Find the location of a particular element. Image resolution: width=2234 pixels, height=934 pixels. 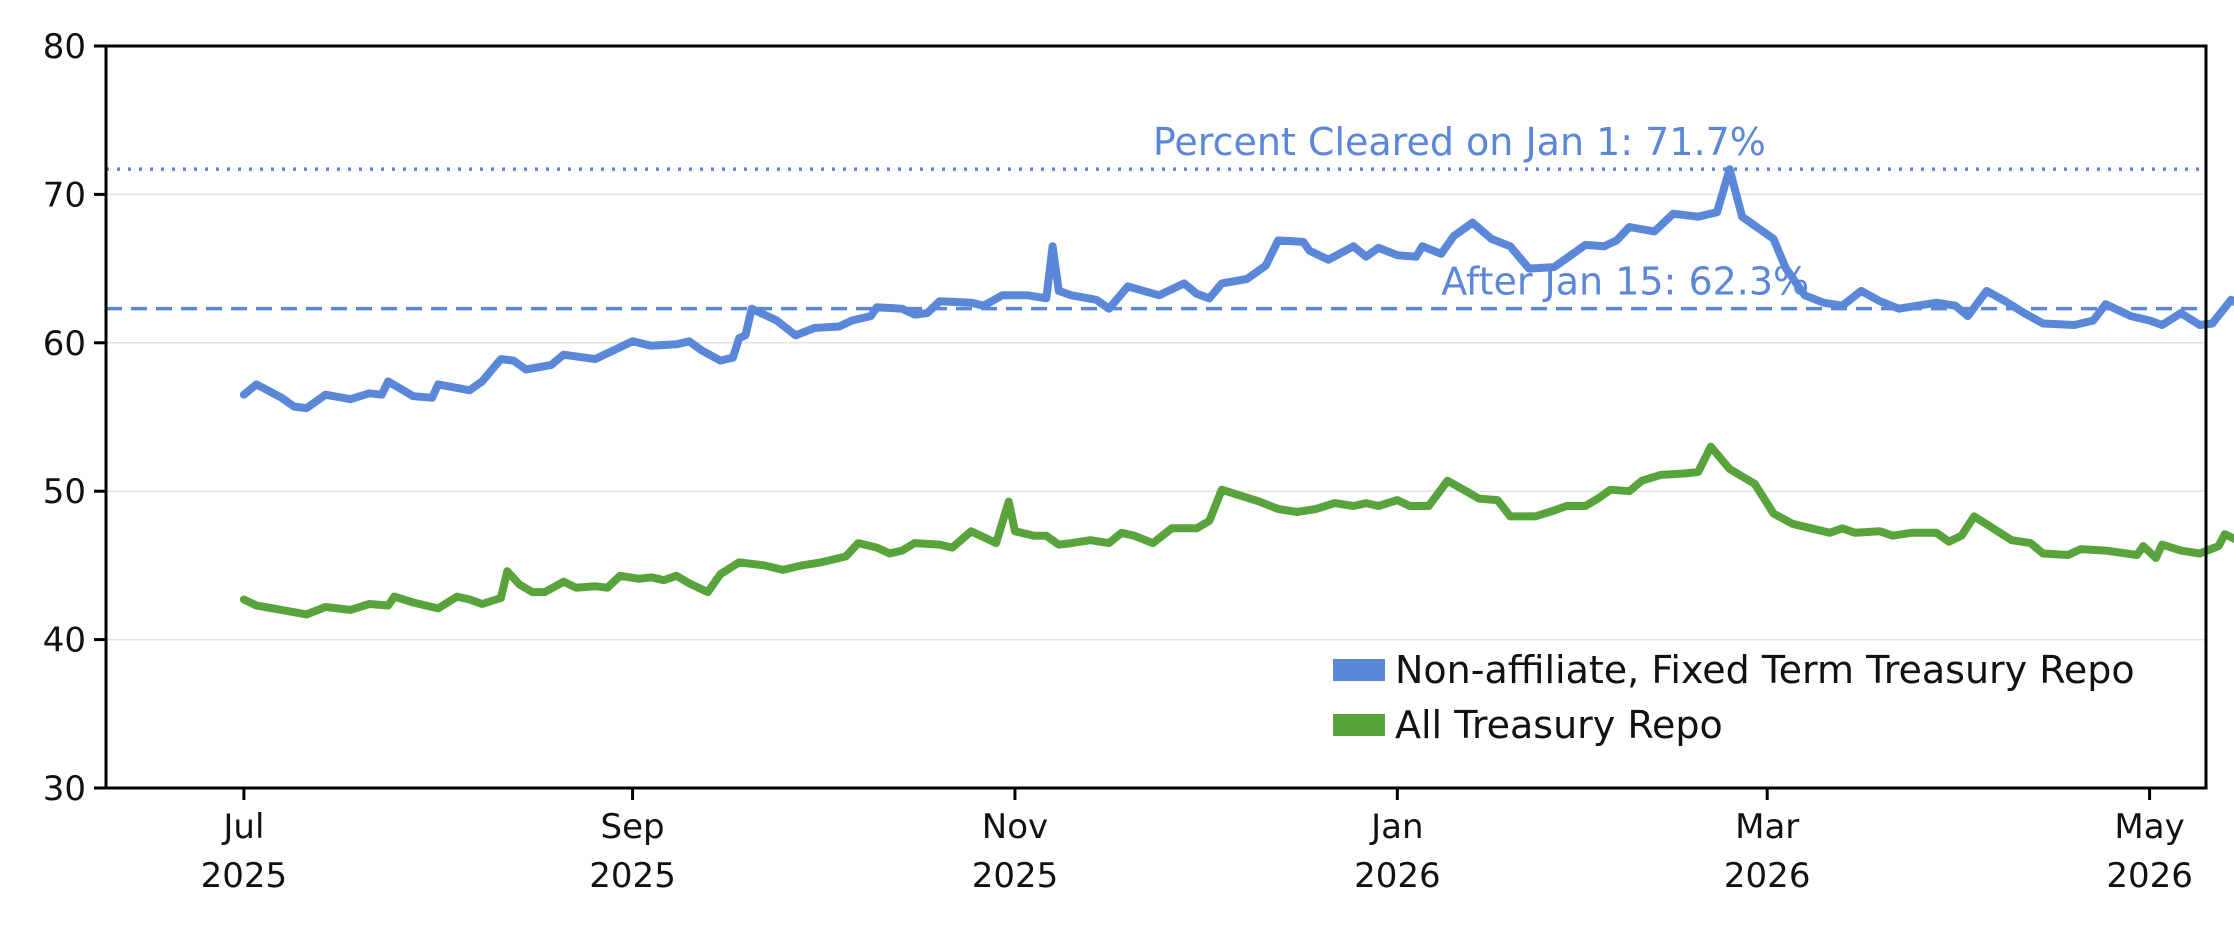

reference-label-dashed: After Jan 15: 62.3% is located at coordinates (1625, 282).